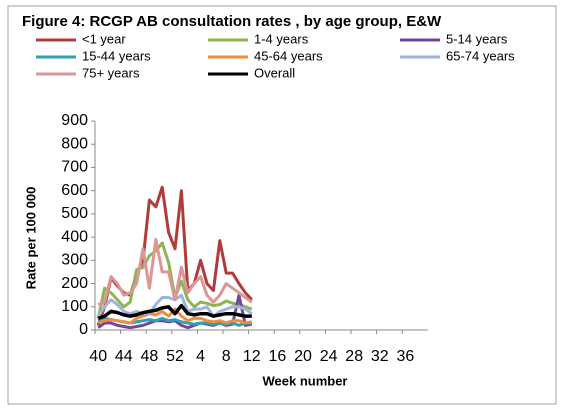  I want to click on legend-label: 65-74 years, so click(480, 55).